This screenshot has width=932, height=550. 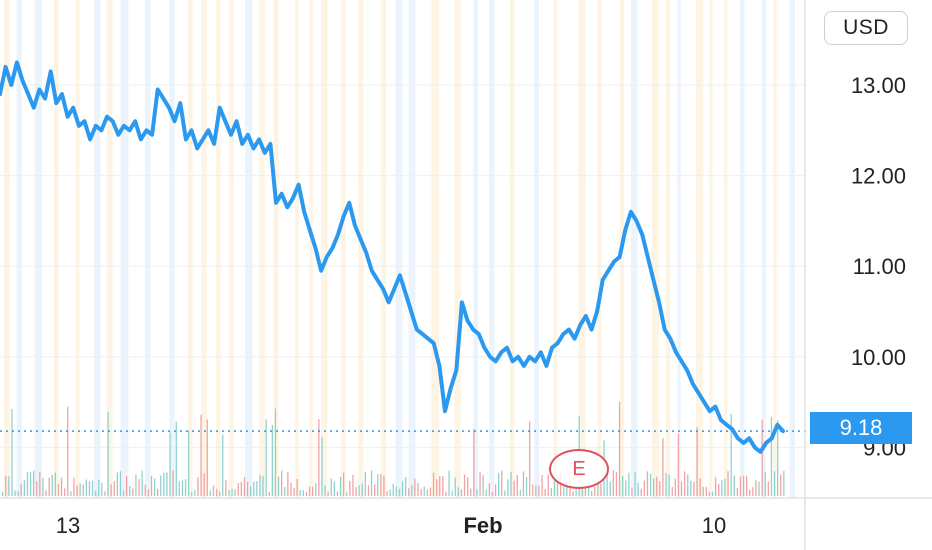 I want to click on last-price-label: 9.18, so click(x=861, y=428).